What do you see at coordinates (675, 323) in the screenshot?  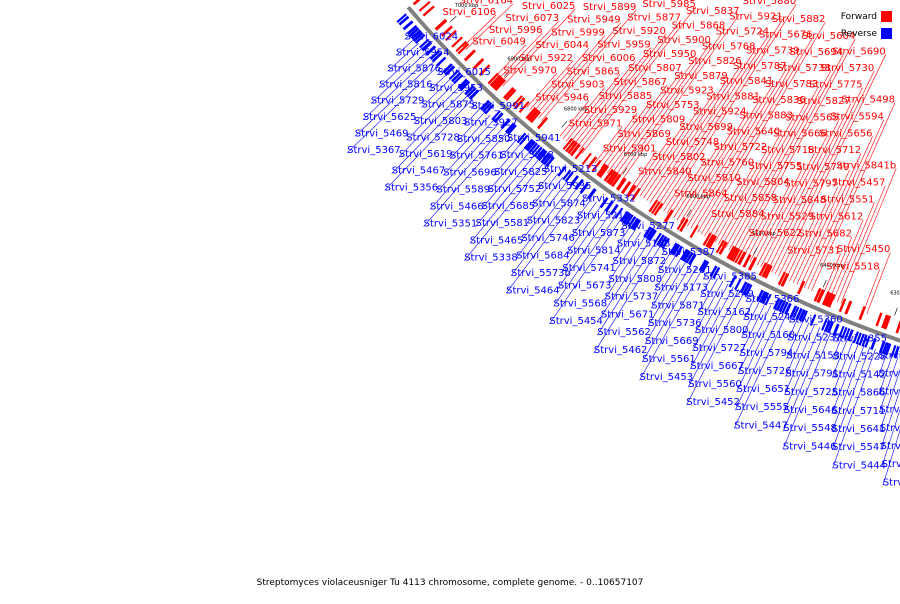 I see `gene-label: Strvi_5736` at bounding box center [675, 323].